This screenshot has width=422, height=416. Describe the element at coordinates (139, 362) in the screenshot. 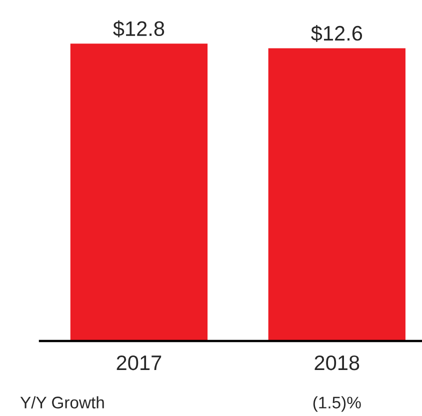

I see `x-tick-label: 2017` at that location.